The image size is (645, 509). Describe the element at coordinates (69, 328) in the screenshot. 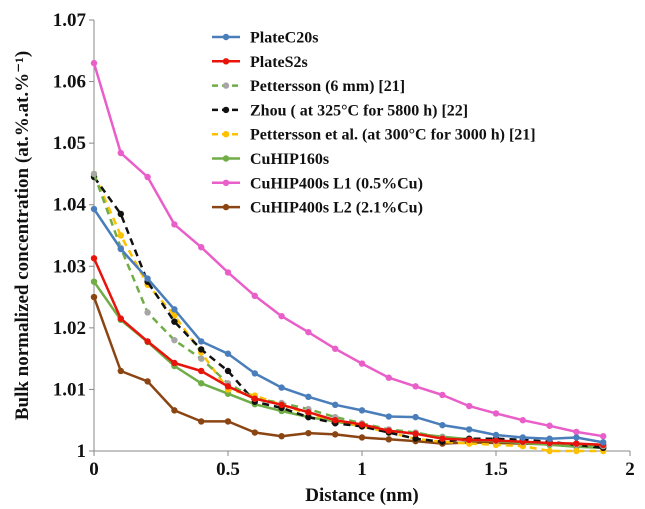

I see `y-tick-label: 1.02` at that location.